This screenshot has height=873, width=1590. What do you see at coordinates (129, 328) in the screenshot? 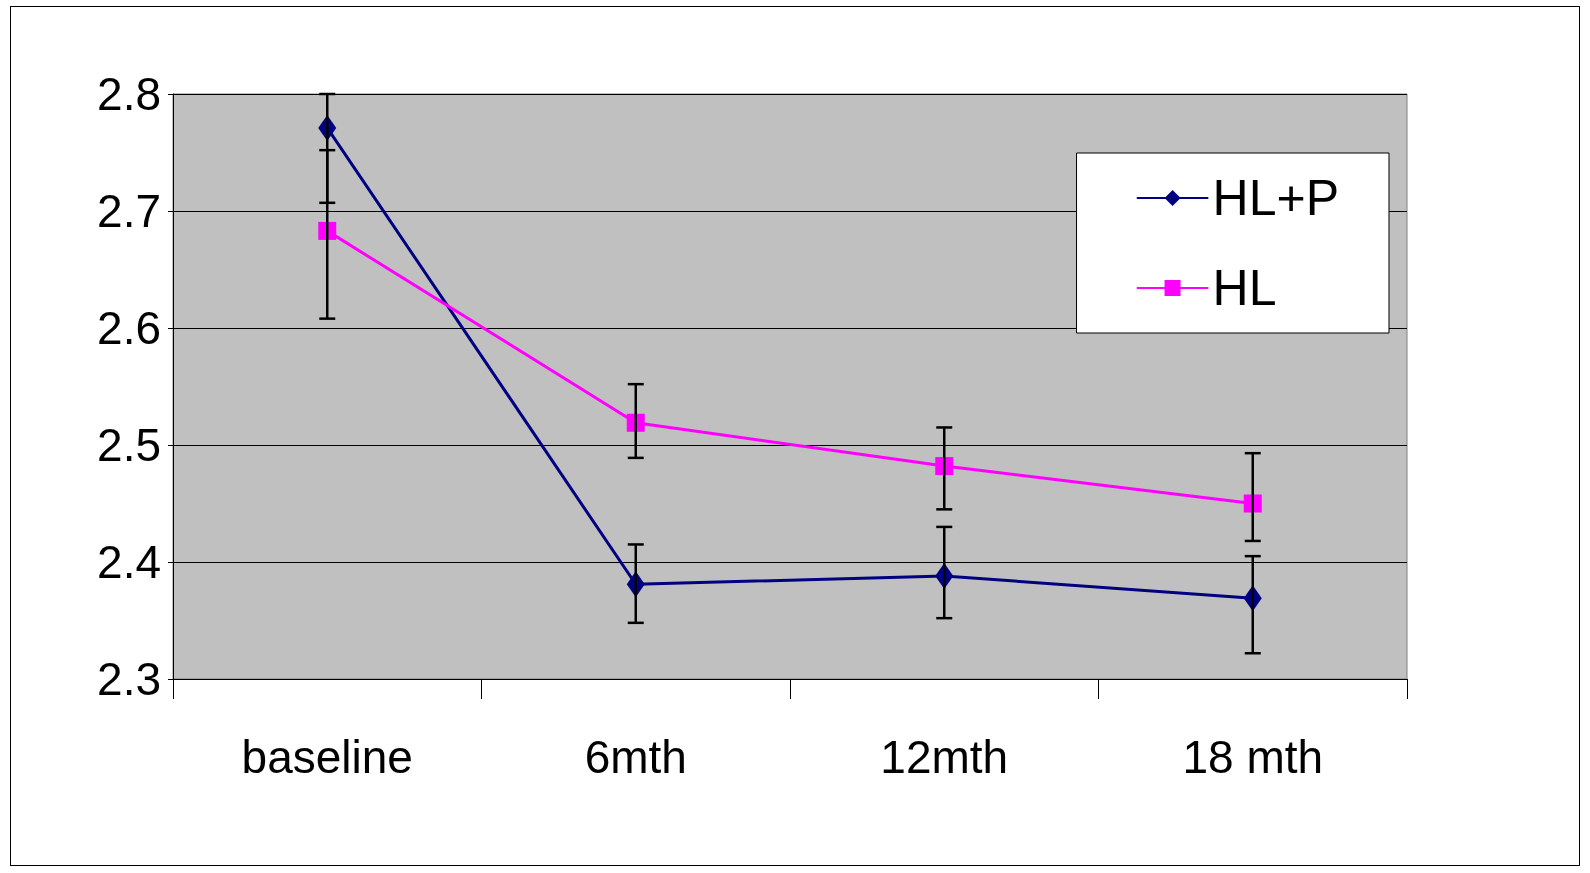
I see `y-tick-label: 2.6` at bounding box center [129, 328].